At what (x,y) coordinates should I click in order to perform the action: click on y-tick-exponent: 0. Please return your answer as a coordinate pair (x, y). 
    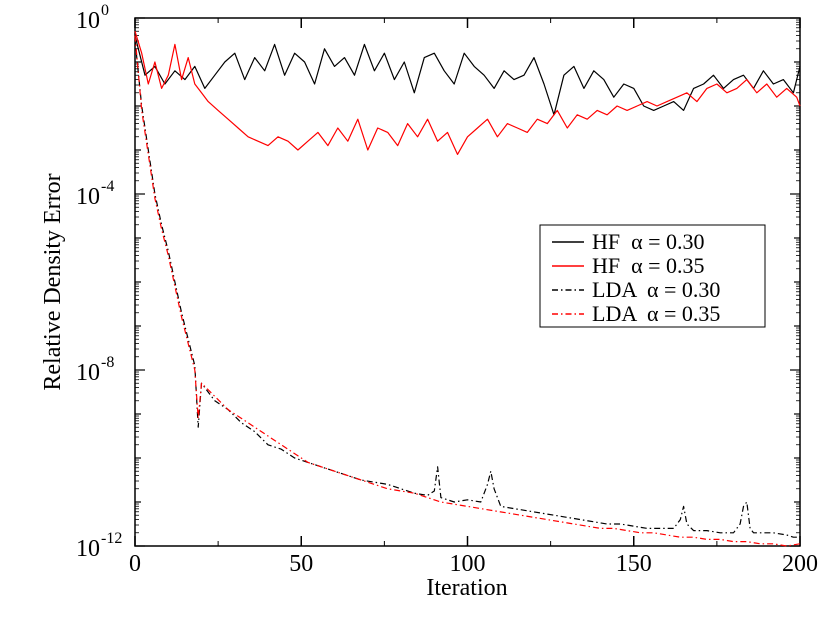
    Looking at the image, I should click on (105, 10).